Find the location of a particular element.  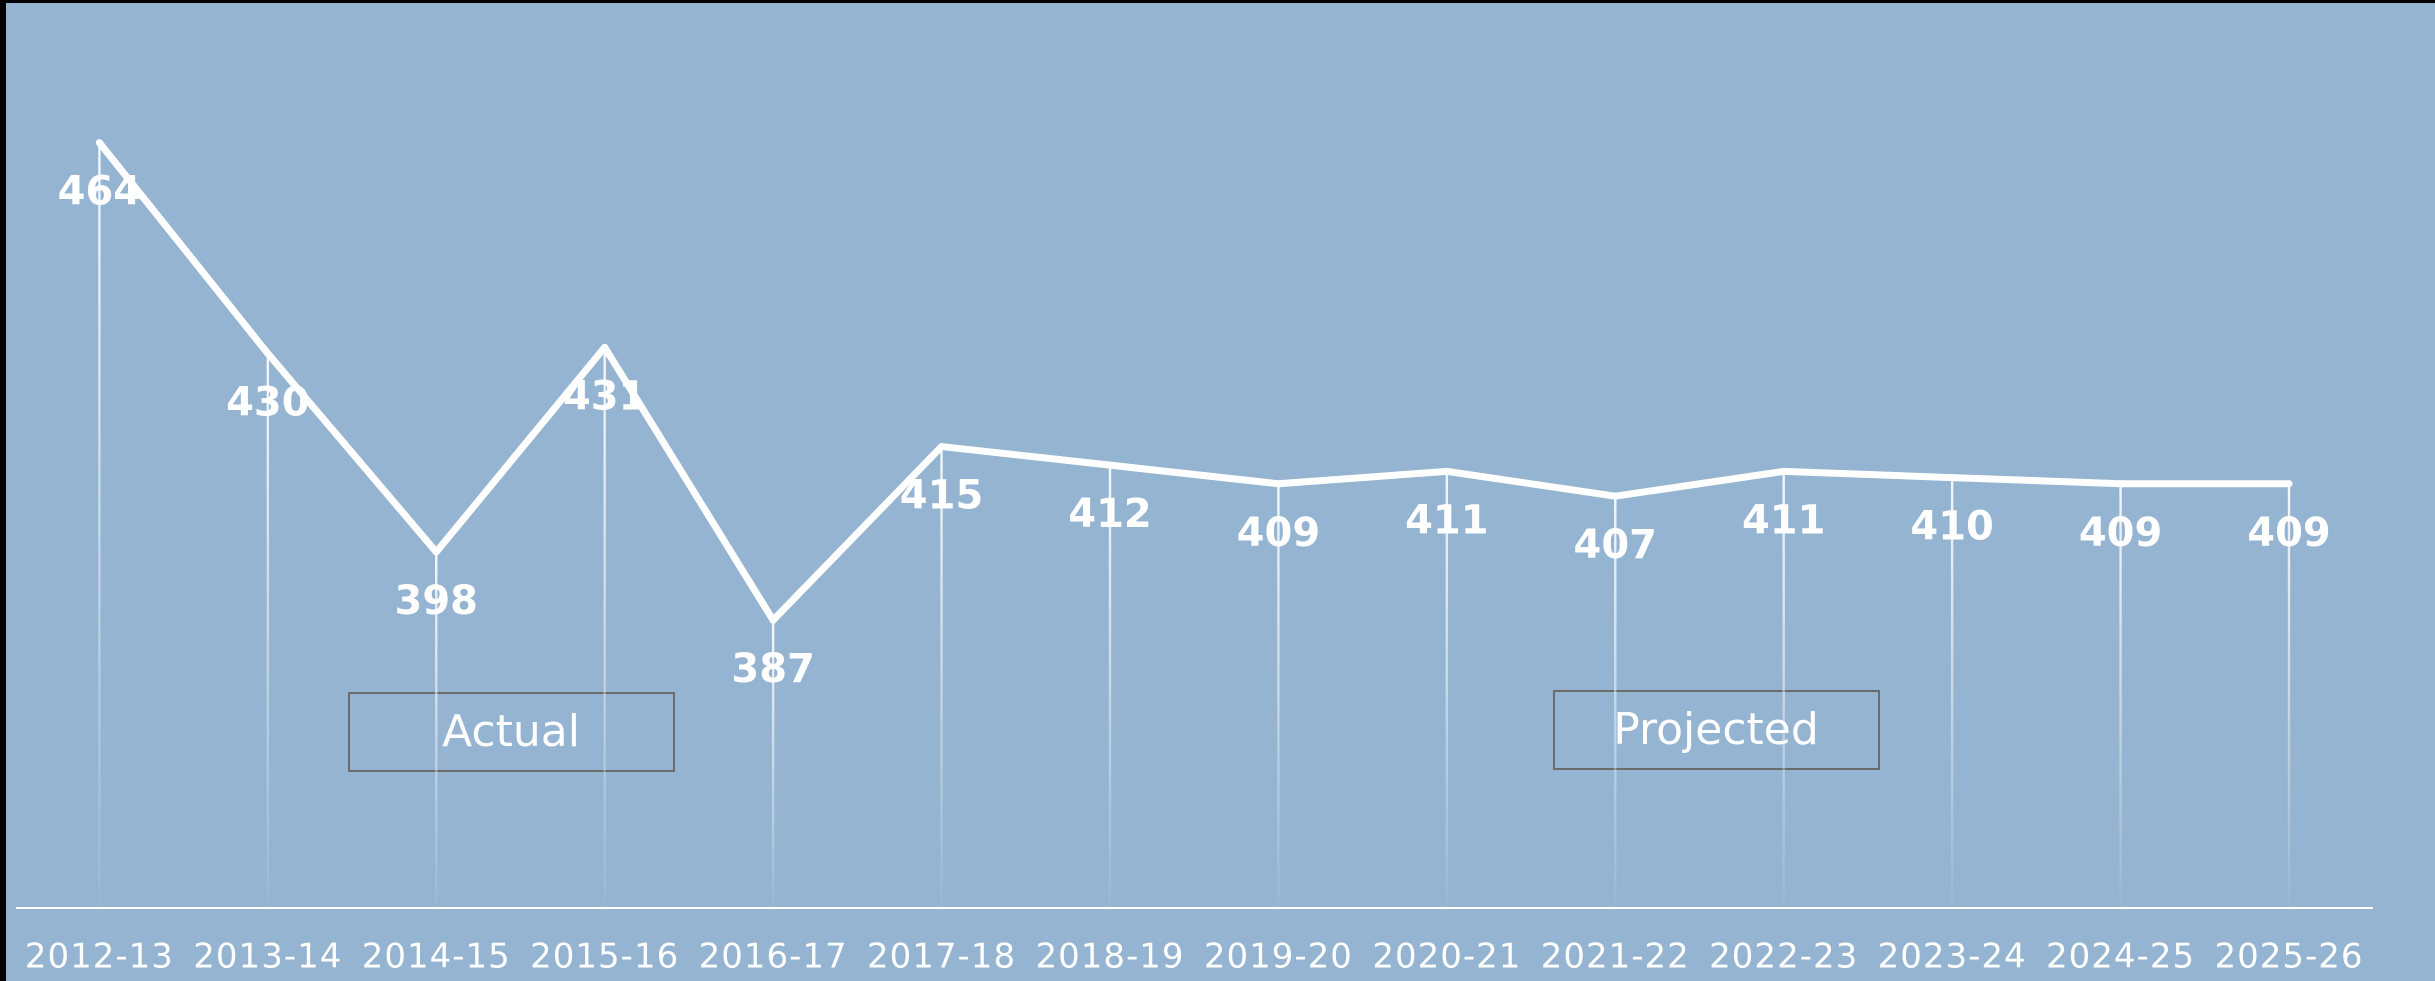

x-tick-label: 2014-15 is located at coordinates (436, 957).